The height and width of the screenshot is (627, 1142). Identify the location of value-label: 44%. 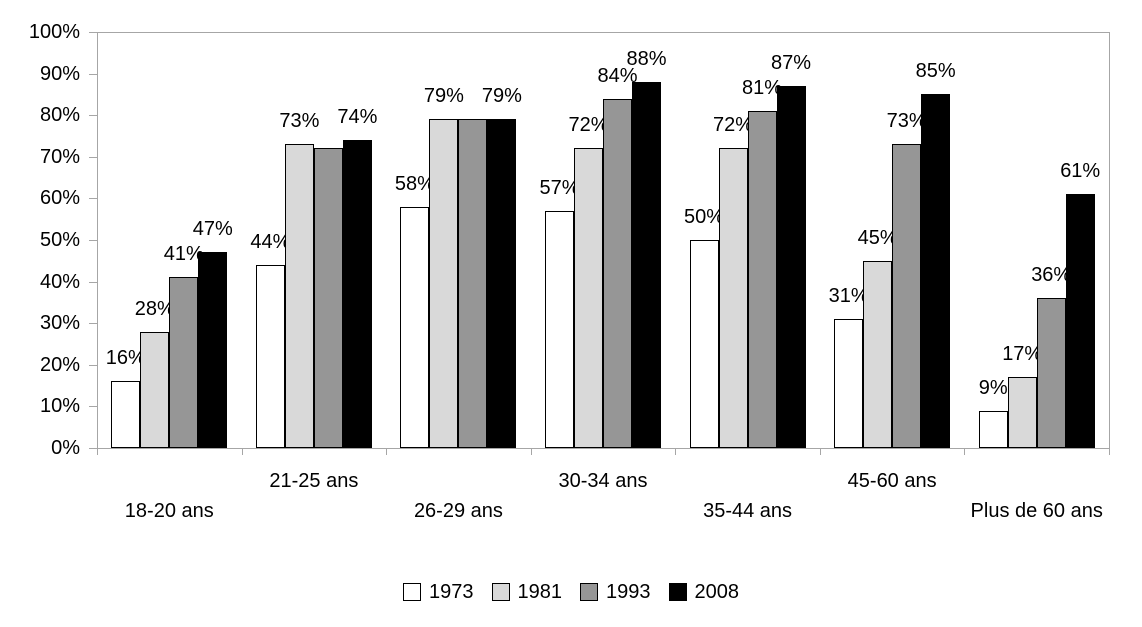
(270, 241).